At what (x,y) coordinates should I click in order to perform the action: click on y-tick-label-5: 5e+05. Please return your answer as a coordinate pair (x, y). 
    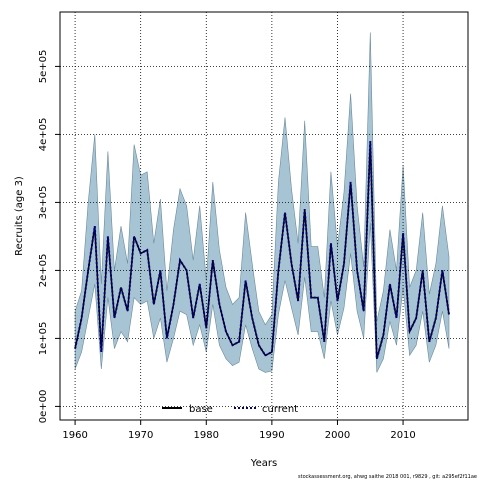
    Looking at the image, I should click on (43, 67).